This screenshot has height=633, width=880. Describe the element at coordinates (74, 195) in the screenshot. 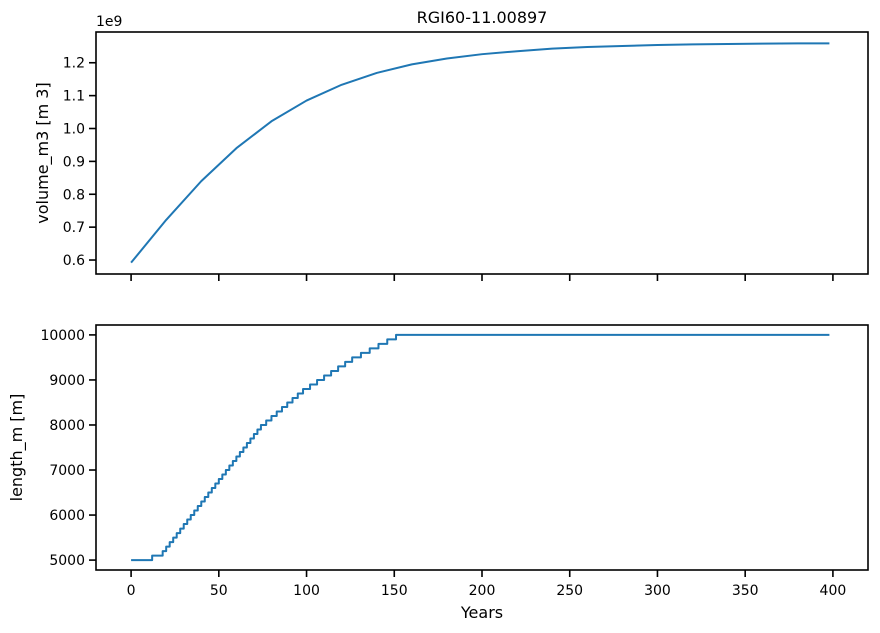

I see `y-tick-label: 0.8` at that location.